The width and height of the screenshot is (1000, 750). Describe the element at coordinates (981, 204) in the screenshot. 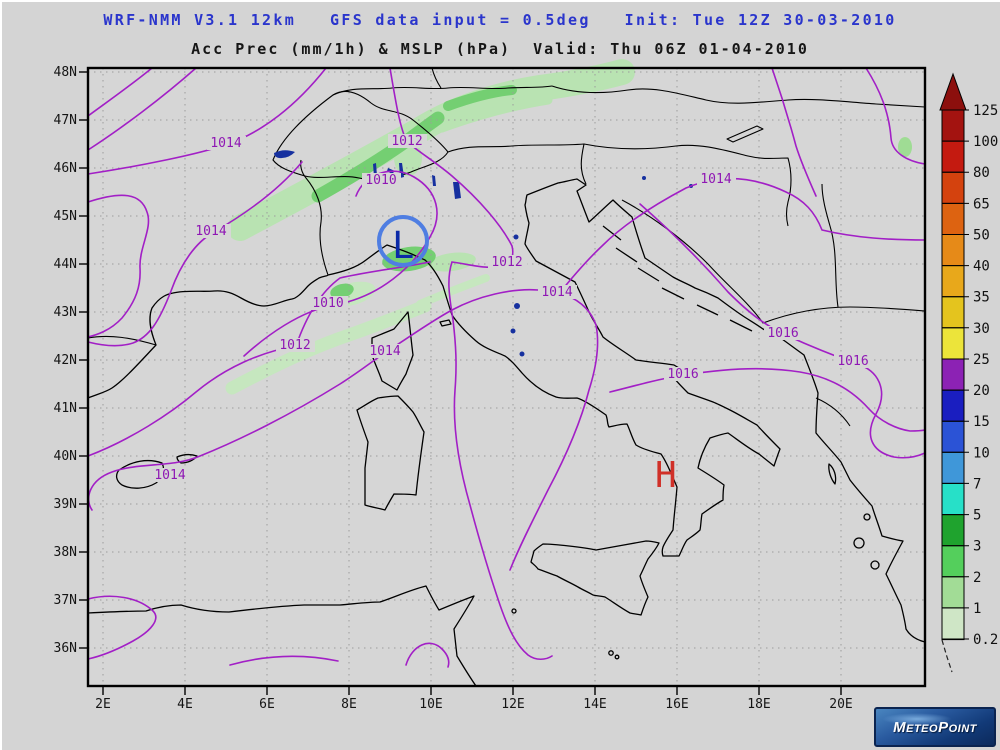

I see `colorbar-tick-label: 65` at that location.